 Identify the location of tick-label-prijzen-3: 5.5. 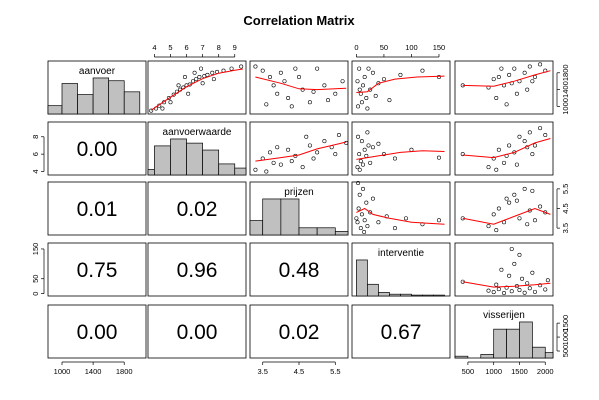
(335, 371).